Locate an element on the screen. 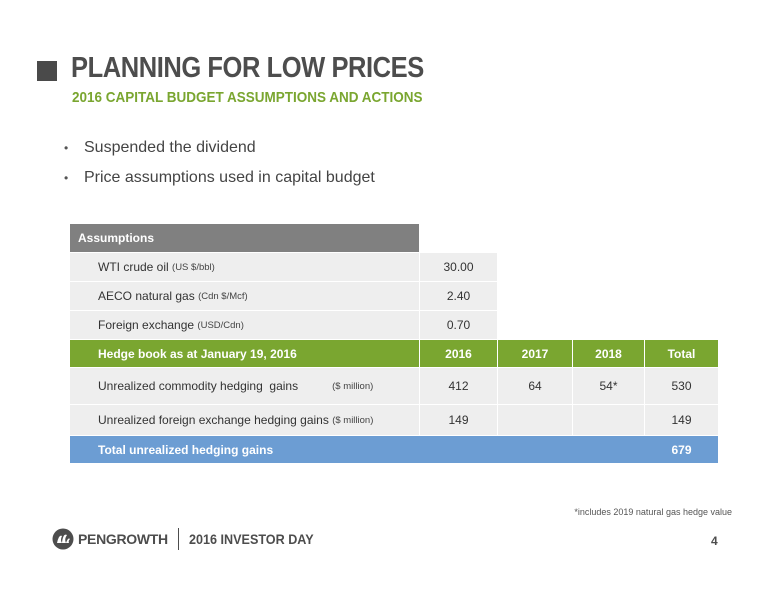 Image resolution: width=776 pixels, height=600 pixels. assumption-unit: (US $/bbl) is located at coordinates (193, 267).